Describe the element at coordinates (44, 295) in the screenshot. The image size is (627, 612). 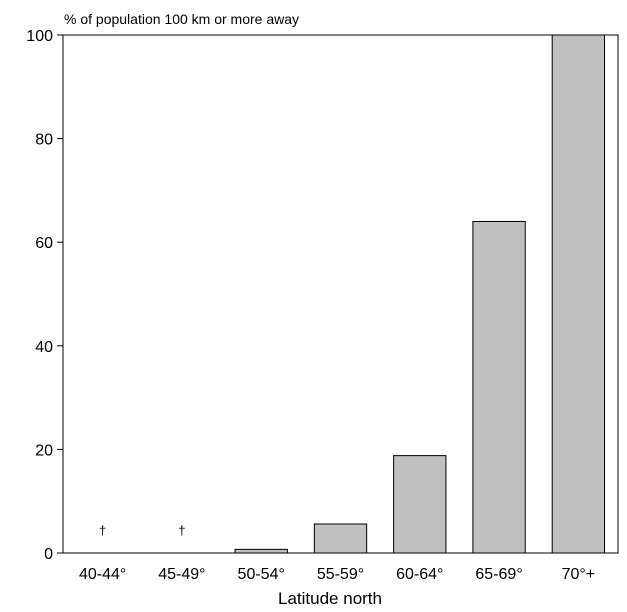
I see `y-axis: 0 20 40 60 80 100` at that location.